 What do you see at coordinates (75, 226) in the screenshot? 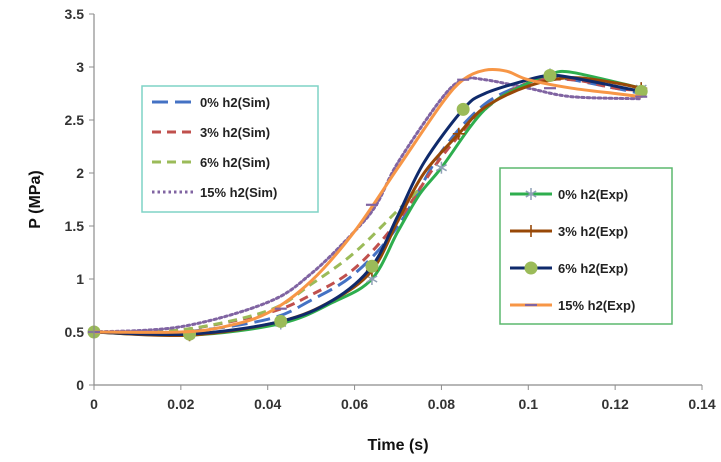
I see `y-tick-label: 1.5` at bounding box center [75, 226].